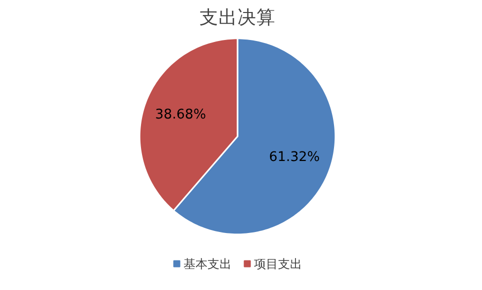  What do you see at coordinates (294, 158) in the screenshot?
I see `data-label: 61.32%` at bounding box center [294, 158].